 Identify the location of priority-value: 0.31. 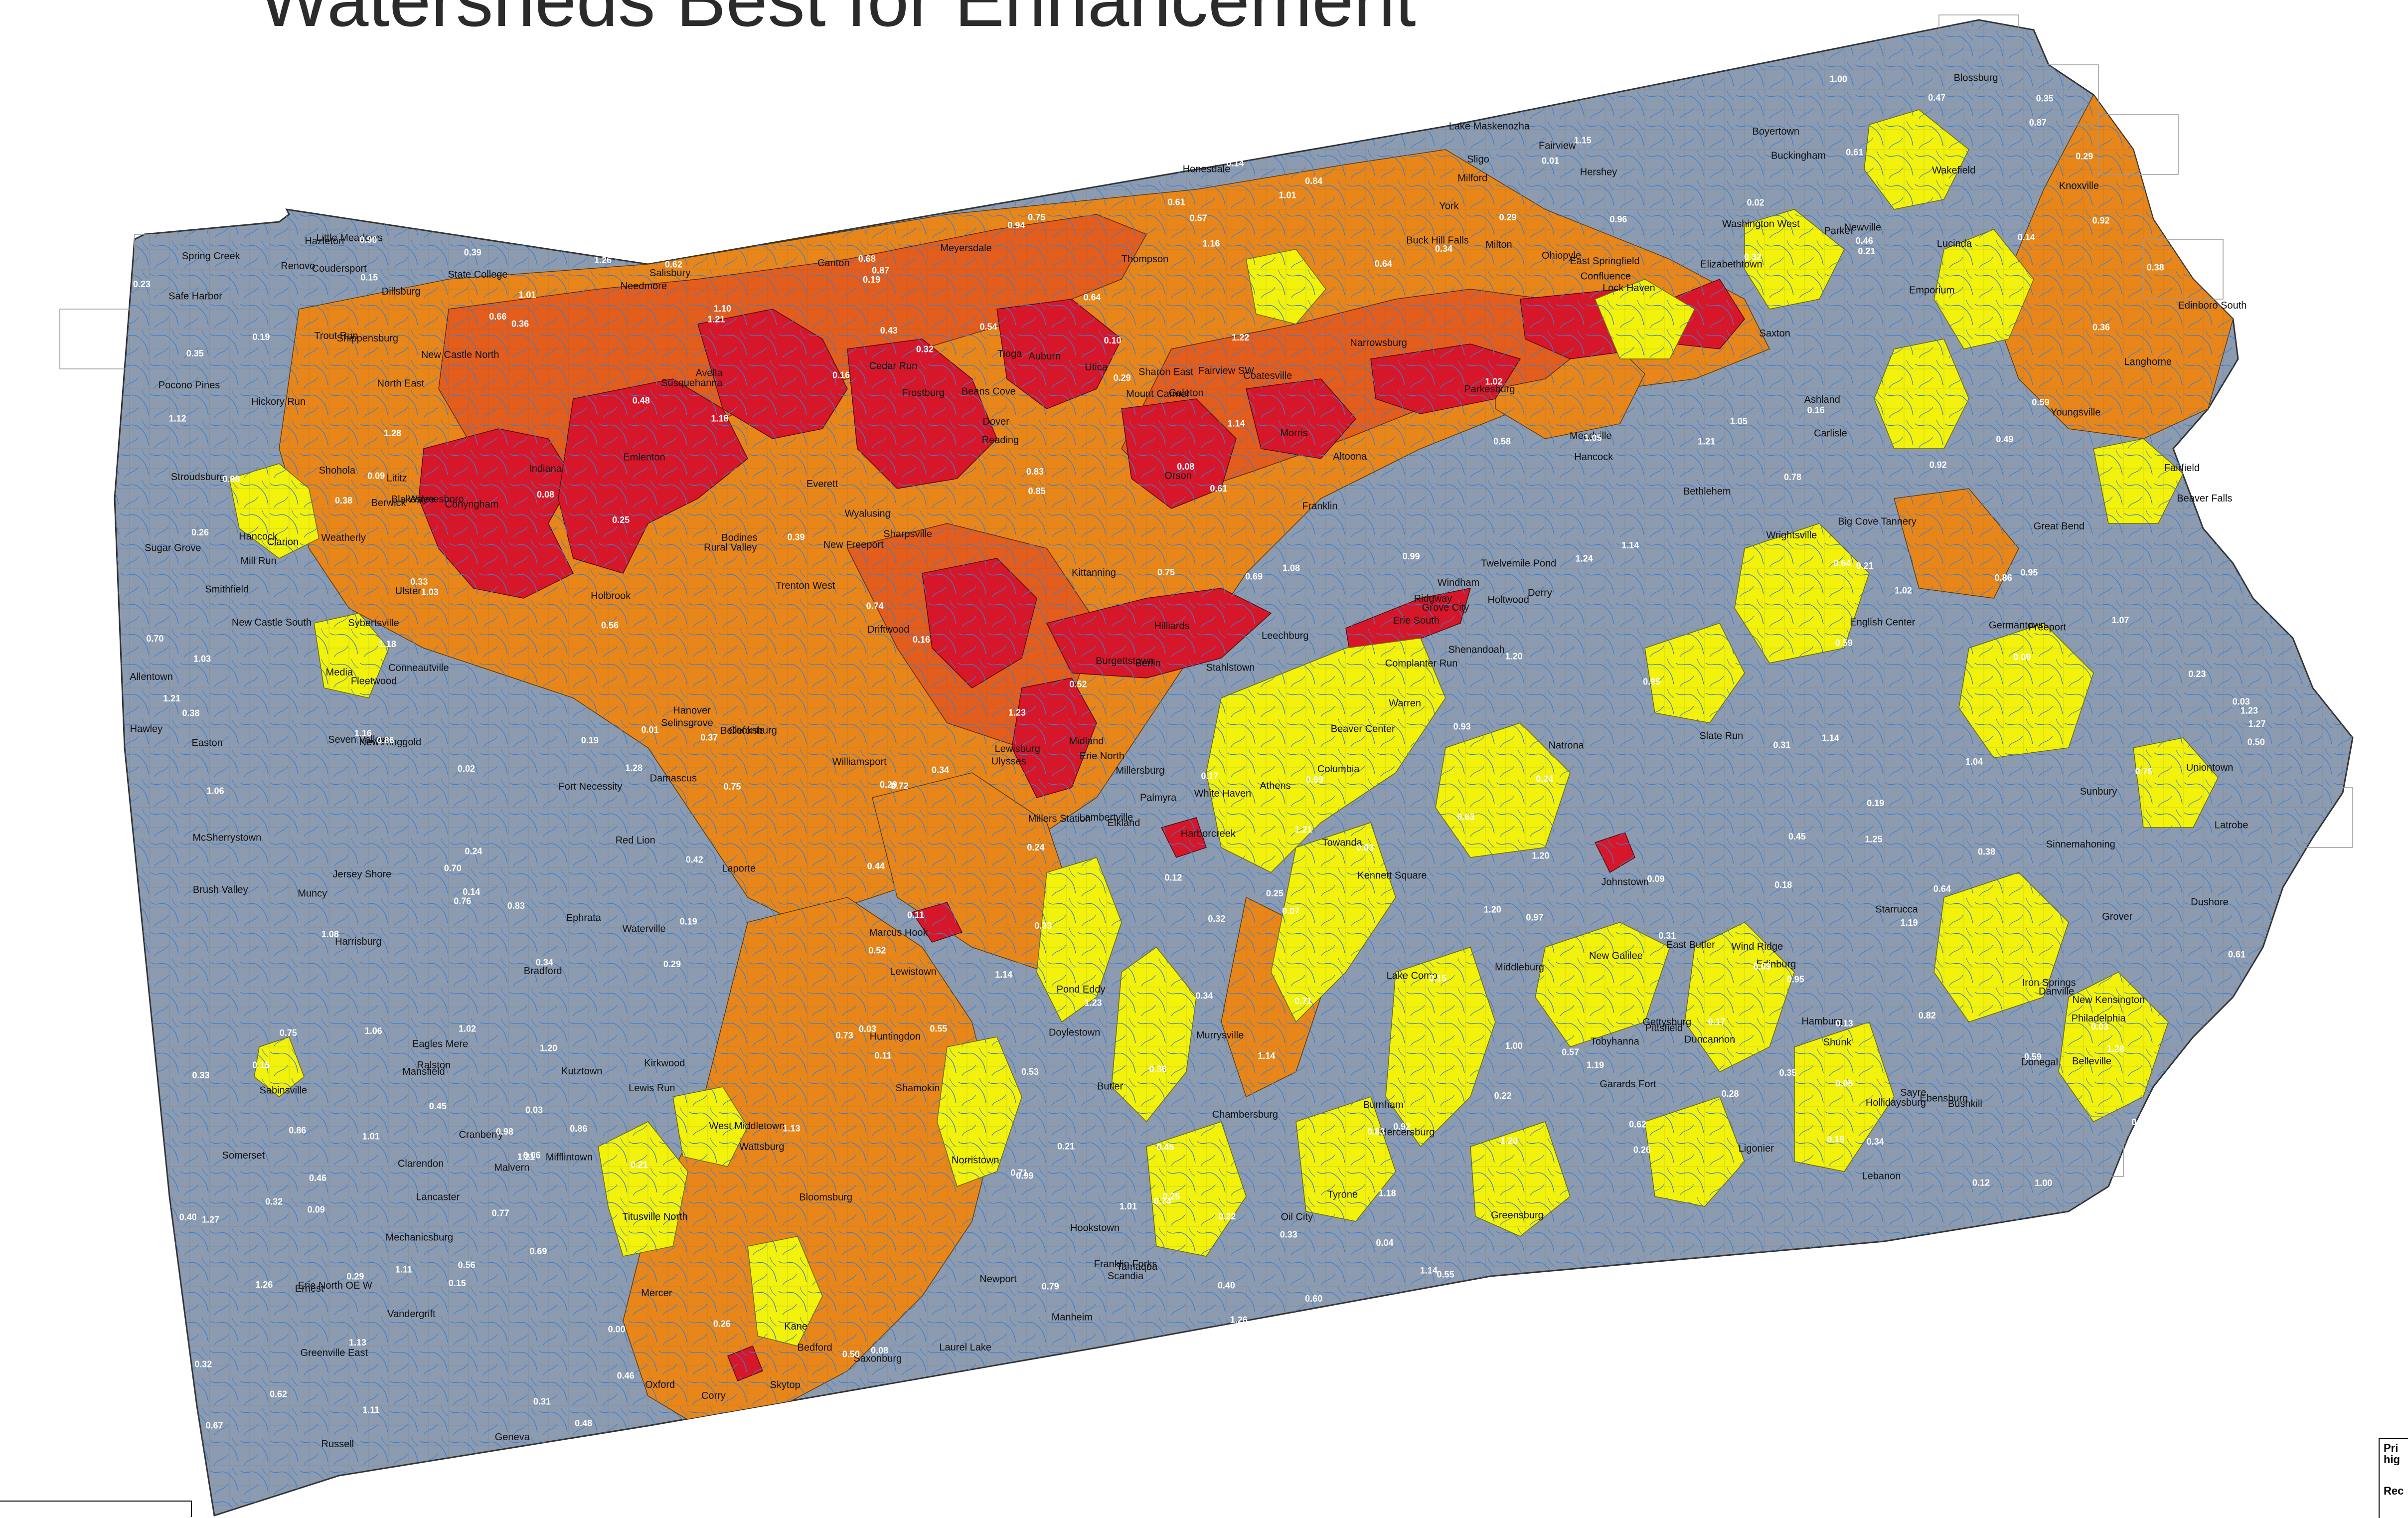
(542, 1402).